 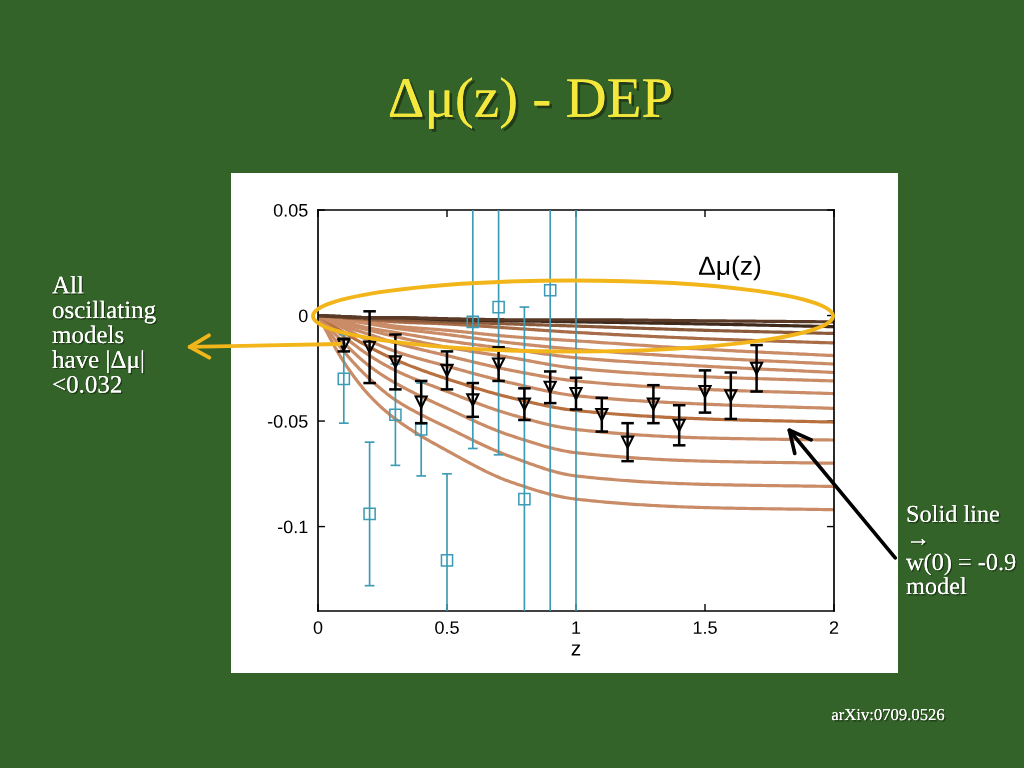 I want to click on x-tick-label: 0, so click(x=318, y=627).